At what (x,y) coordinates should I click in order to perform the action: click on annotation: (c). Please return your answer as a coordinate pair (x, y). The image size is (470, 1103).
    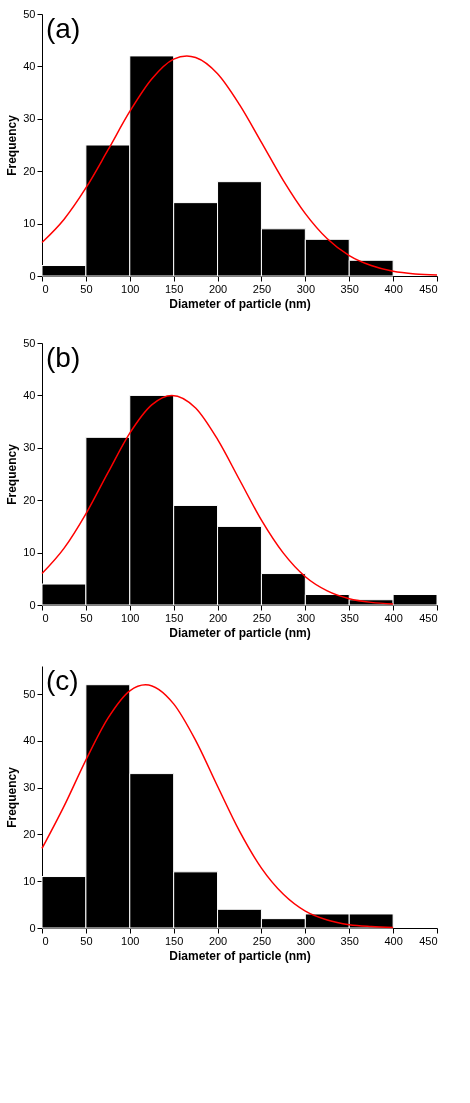
    Looking at the image, I should click on (62, 680).